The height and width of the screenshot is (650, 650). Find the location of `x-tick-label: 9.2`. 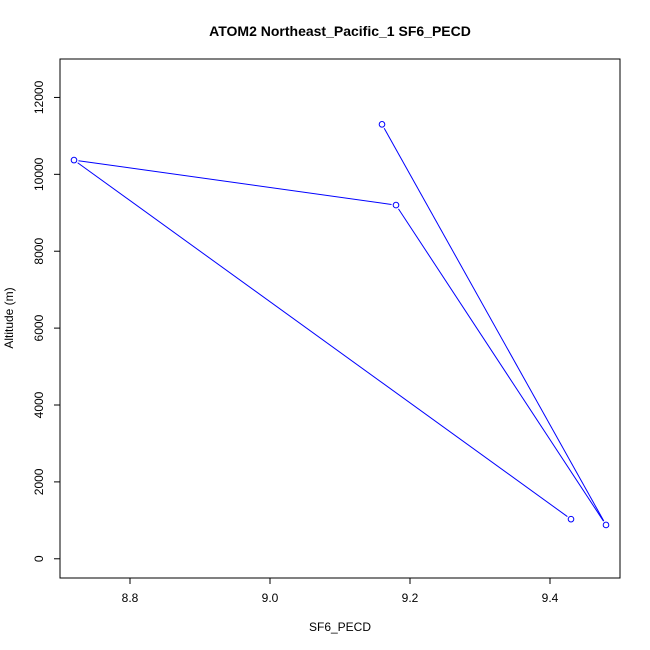

x-tick-label: 9.2 is located at coordinates (410, 598).